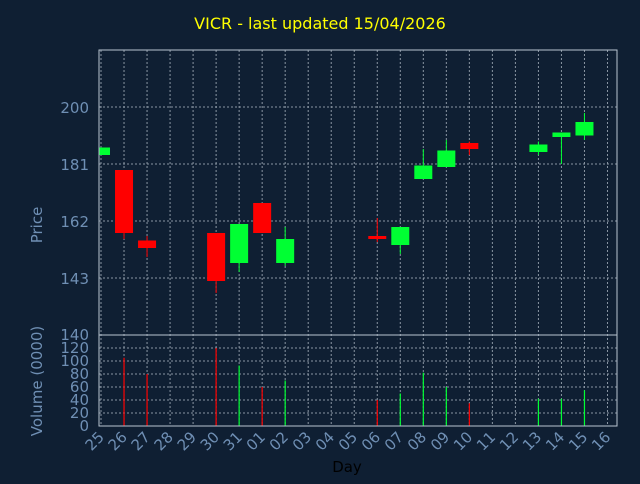  What do you see at coordinates (74, 348) in the screenshot?
I see `volume-tick-label: 120` at bounding box center [74, 348].